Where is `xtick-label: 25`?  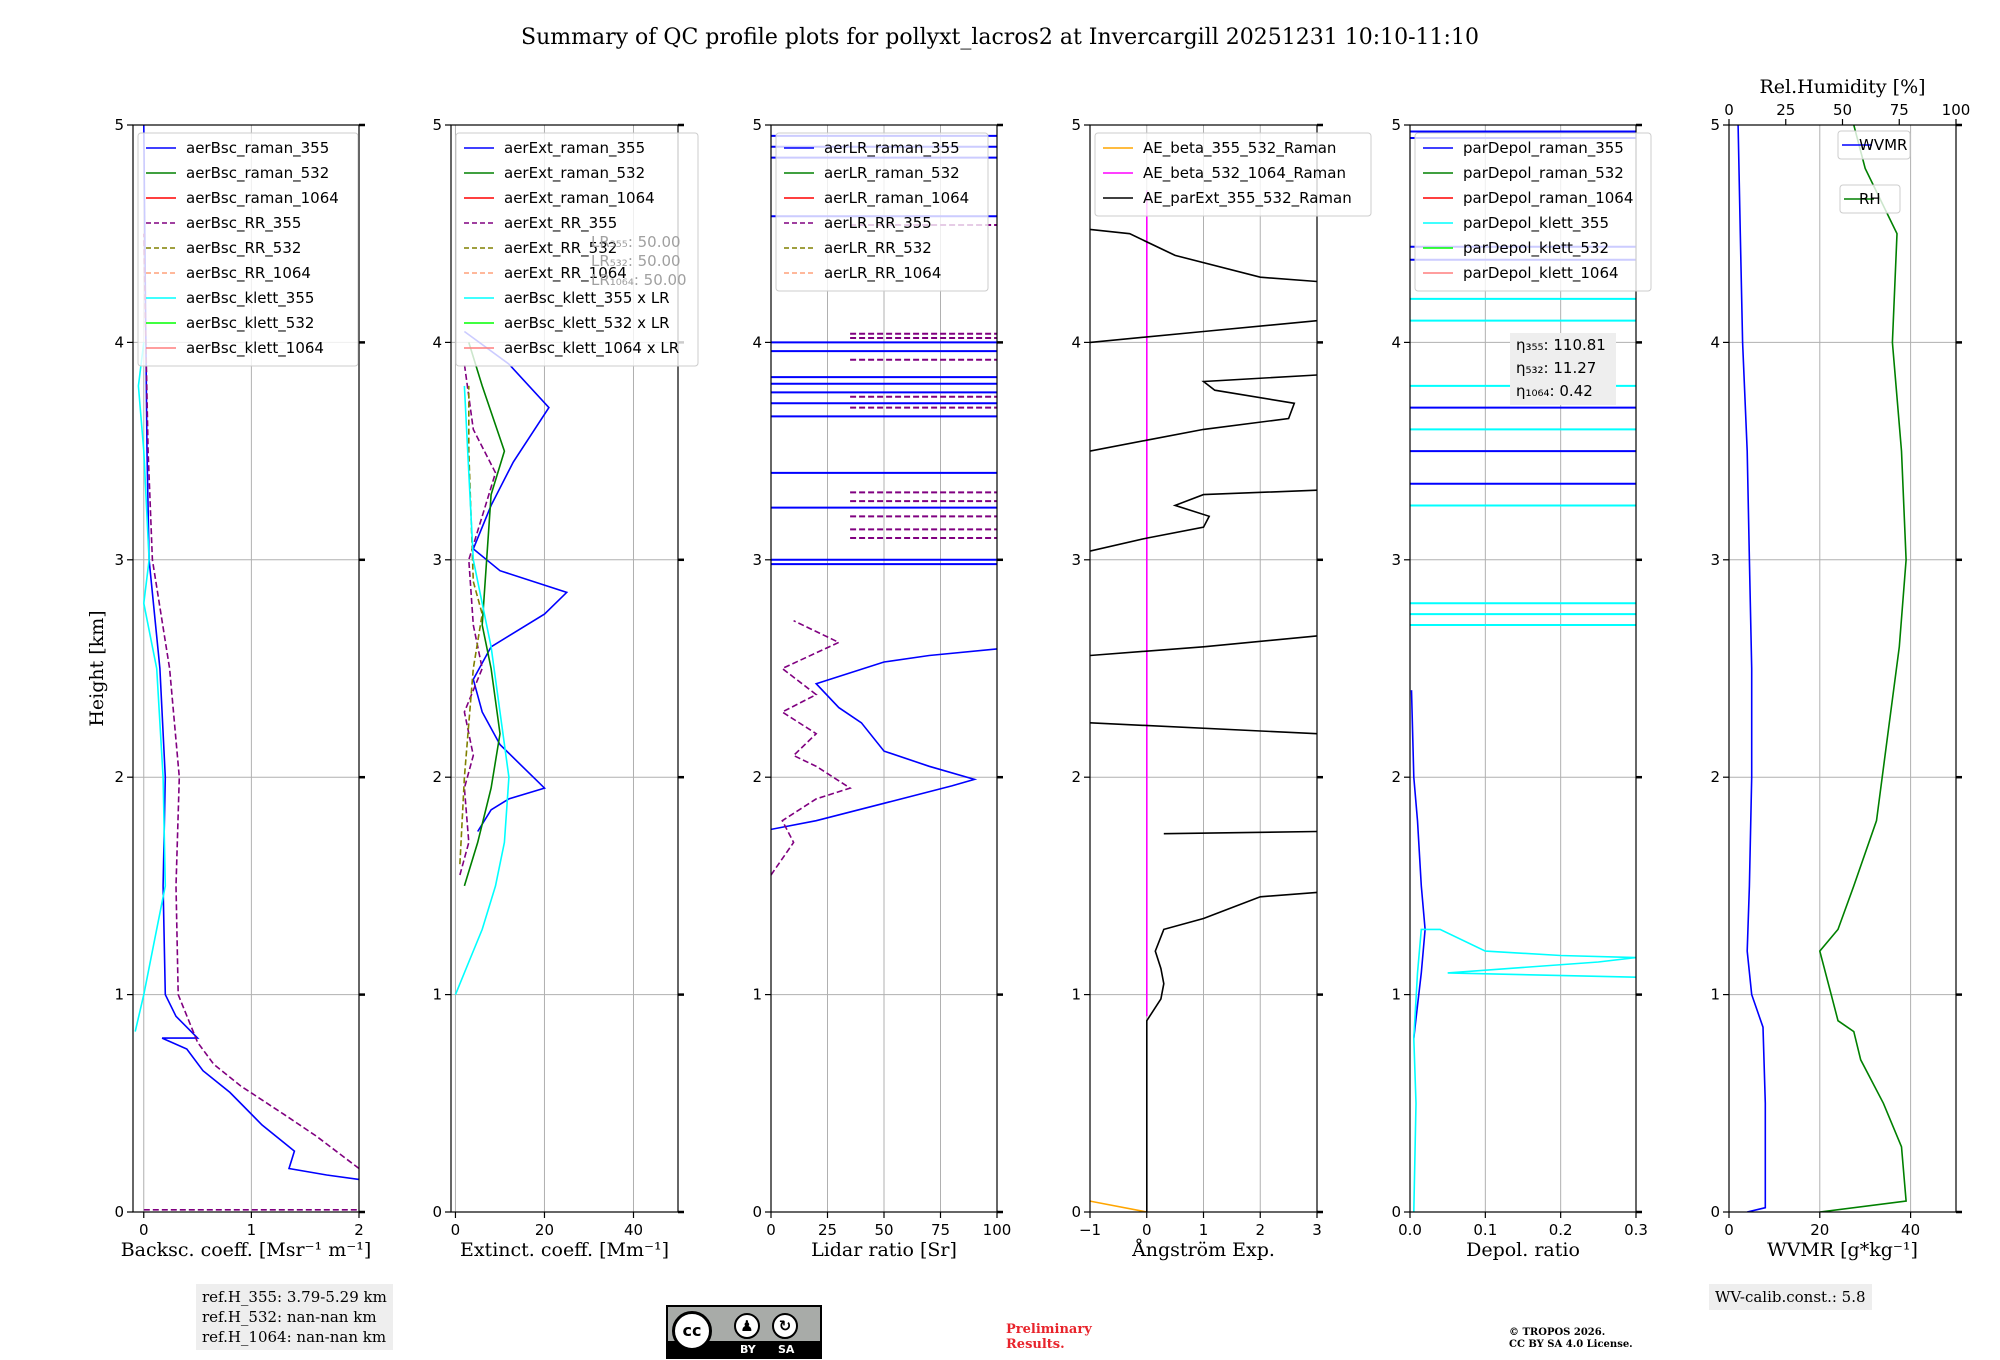
xtick-label: 25 is located at coordinates (827, 1230).